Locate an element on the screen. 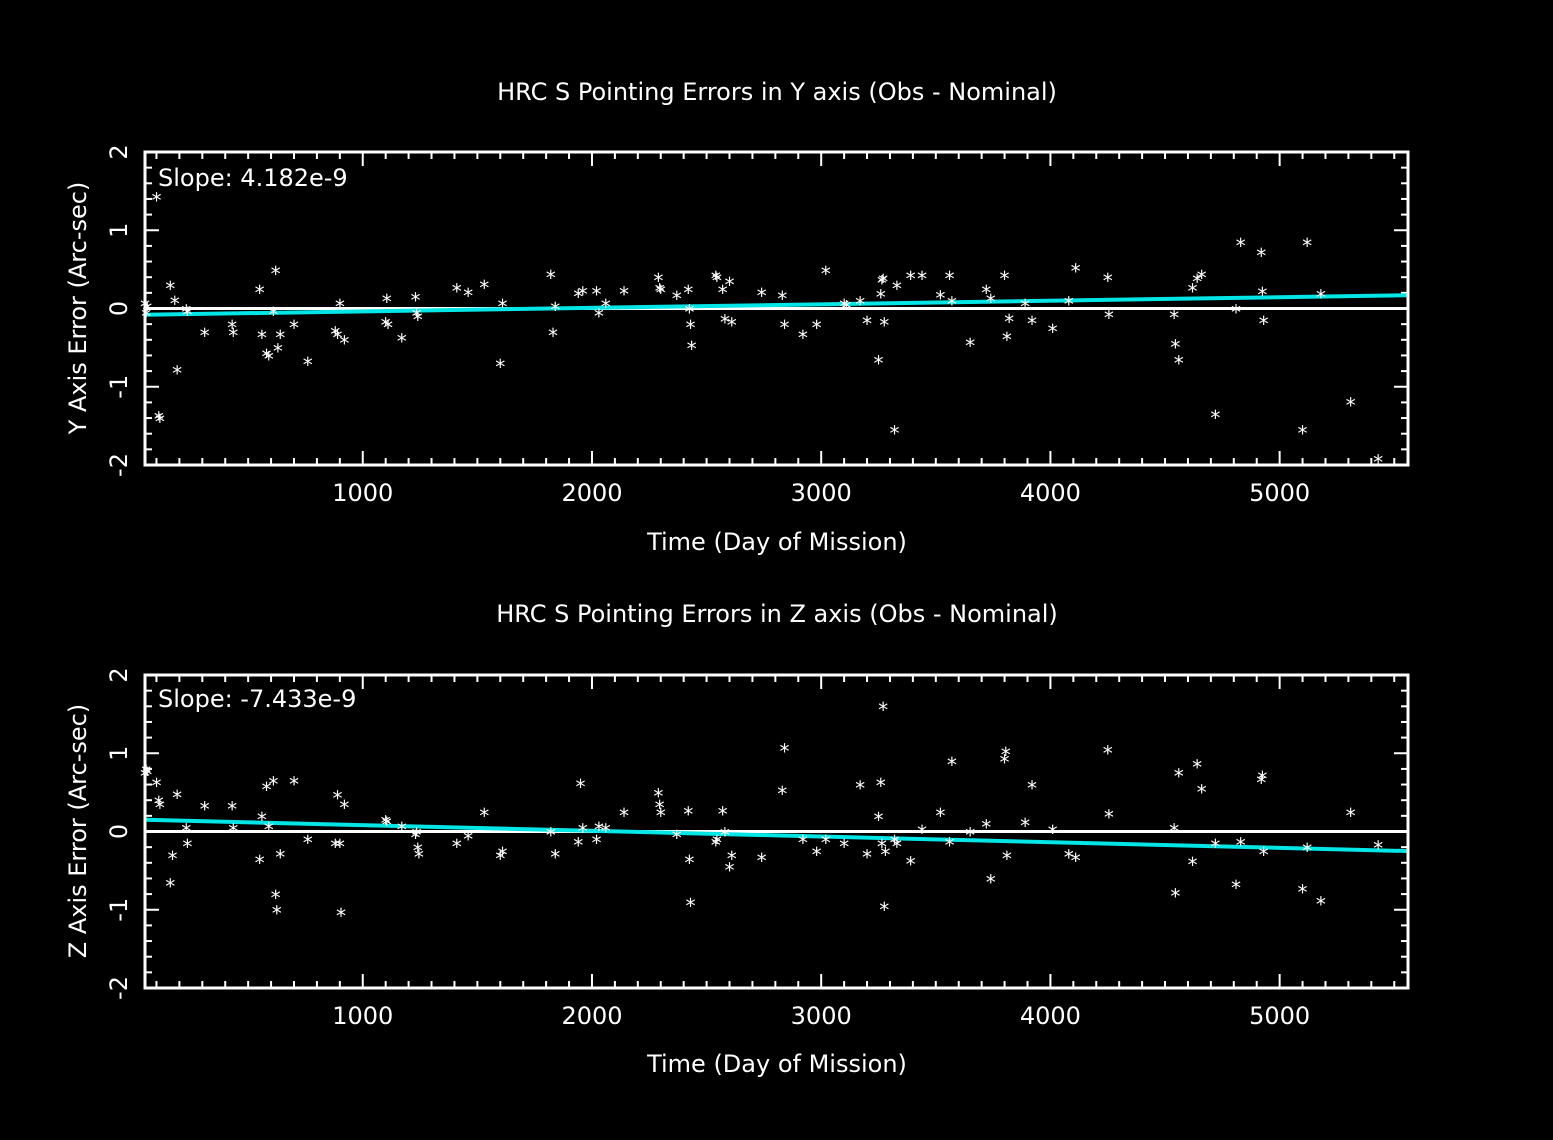 The width and height of the screenshot is (1553, 1140). trend-fit-line is located at coordinates (776, 835).